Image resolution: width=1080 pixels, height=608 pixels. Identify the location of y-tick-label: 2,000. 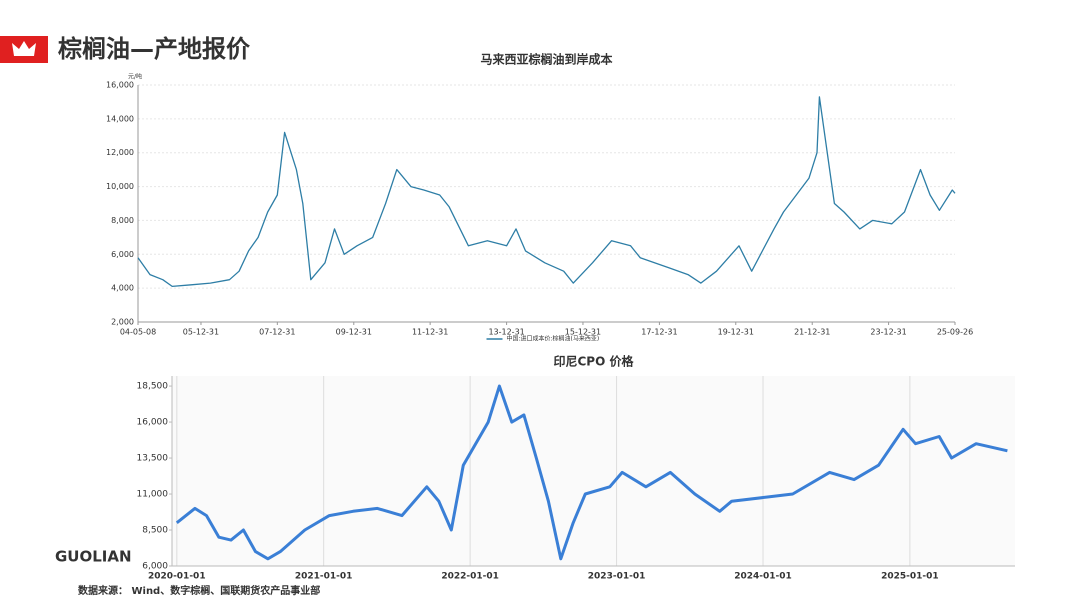
(122, 322).